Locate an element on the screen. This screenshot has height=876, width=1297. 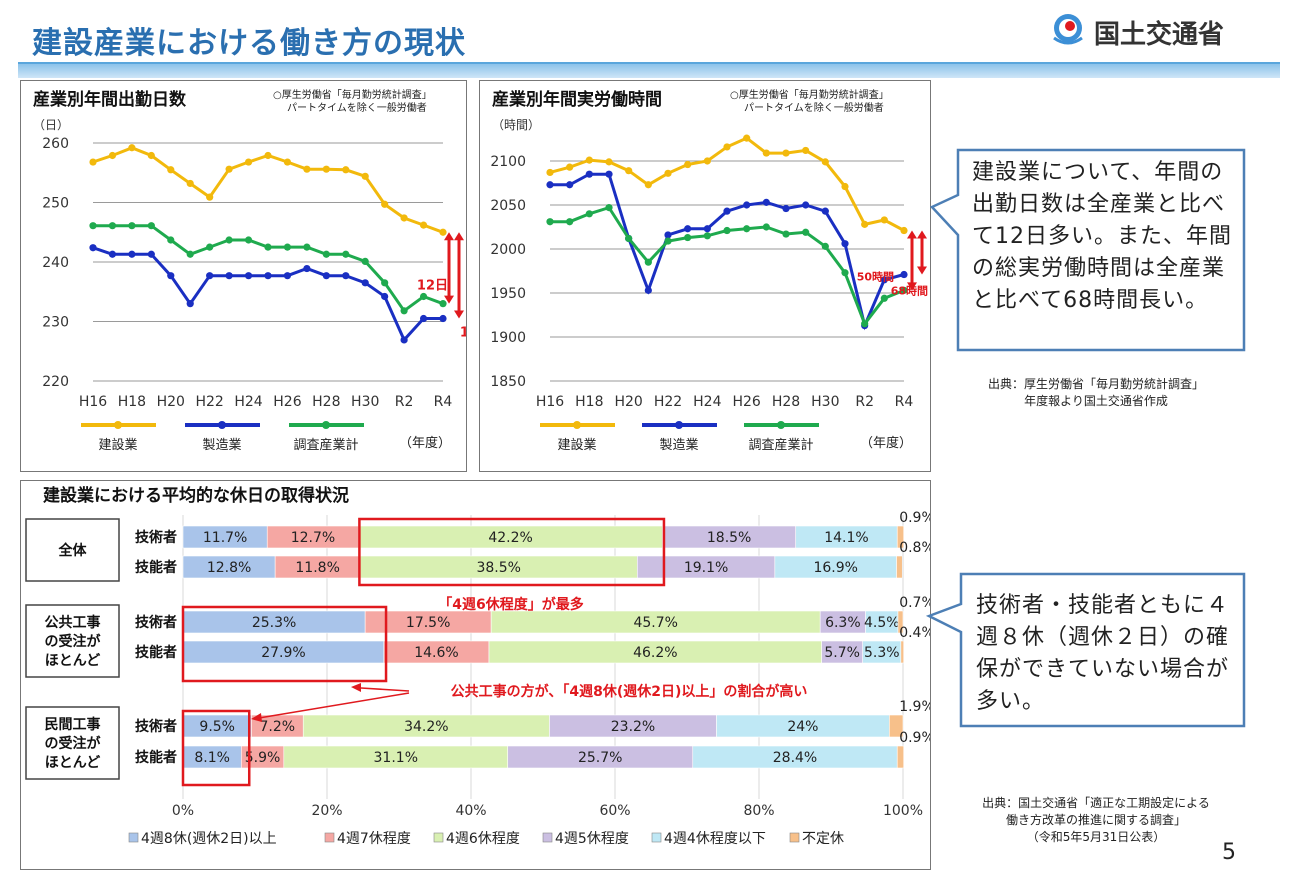
highlight-box-6day is located at coordinates (512, 552).